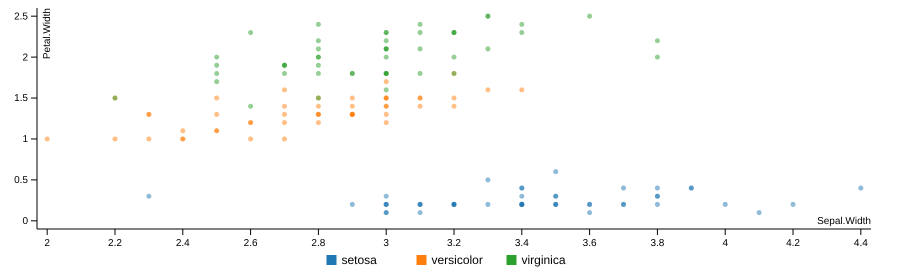 The height and width of the screenshot is (272, 923). What do you see at coordinates (522, 243) in the screenshot?
I see `x-tick-label: 3.4` at bounding box center [522, 243].